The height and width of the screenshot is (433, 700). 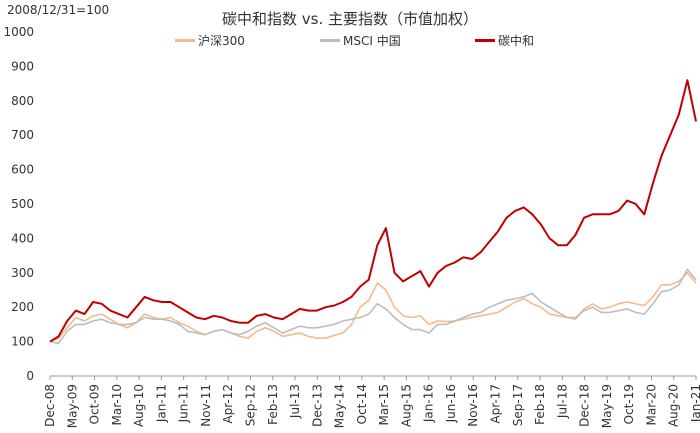 What do you see at coordinates (22, 307) in the screenshot?
I see `y-tick-label: 200` at bounding box center [22, 307].